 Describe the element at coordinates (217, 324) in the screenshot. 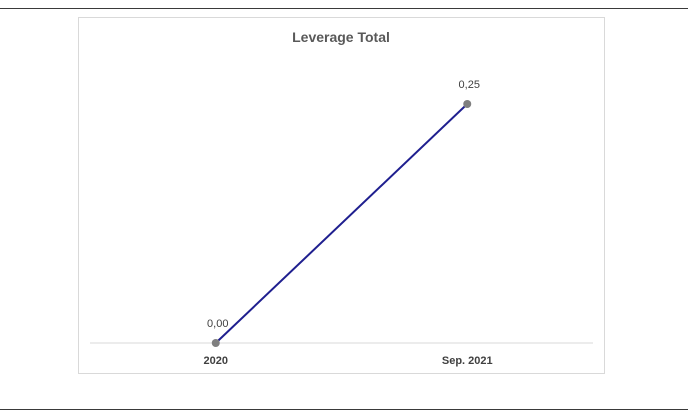

I see `data-label: 0,00` at that location.